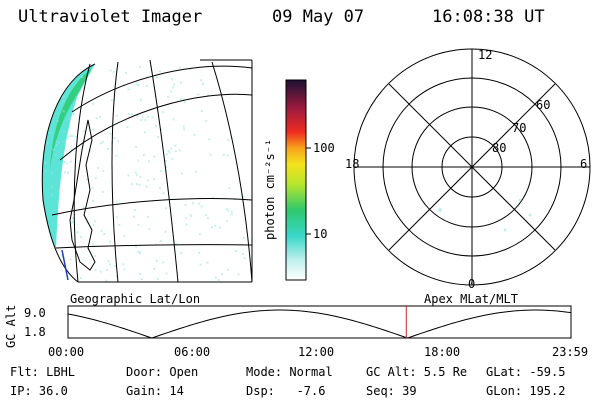 The height and width of the screenshot is (400, 600). Describe the element at coordinates (320, 234) in the screenshot. I see `colorbar-tick-10: 10` at that location.